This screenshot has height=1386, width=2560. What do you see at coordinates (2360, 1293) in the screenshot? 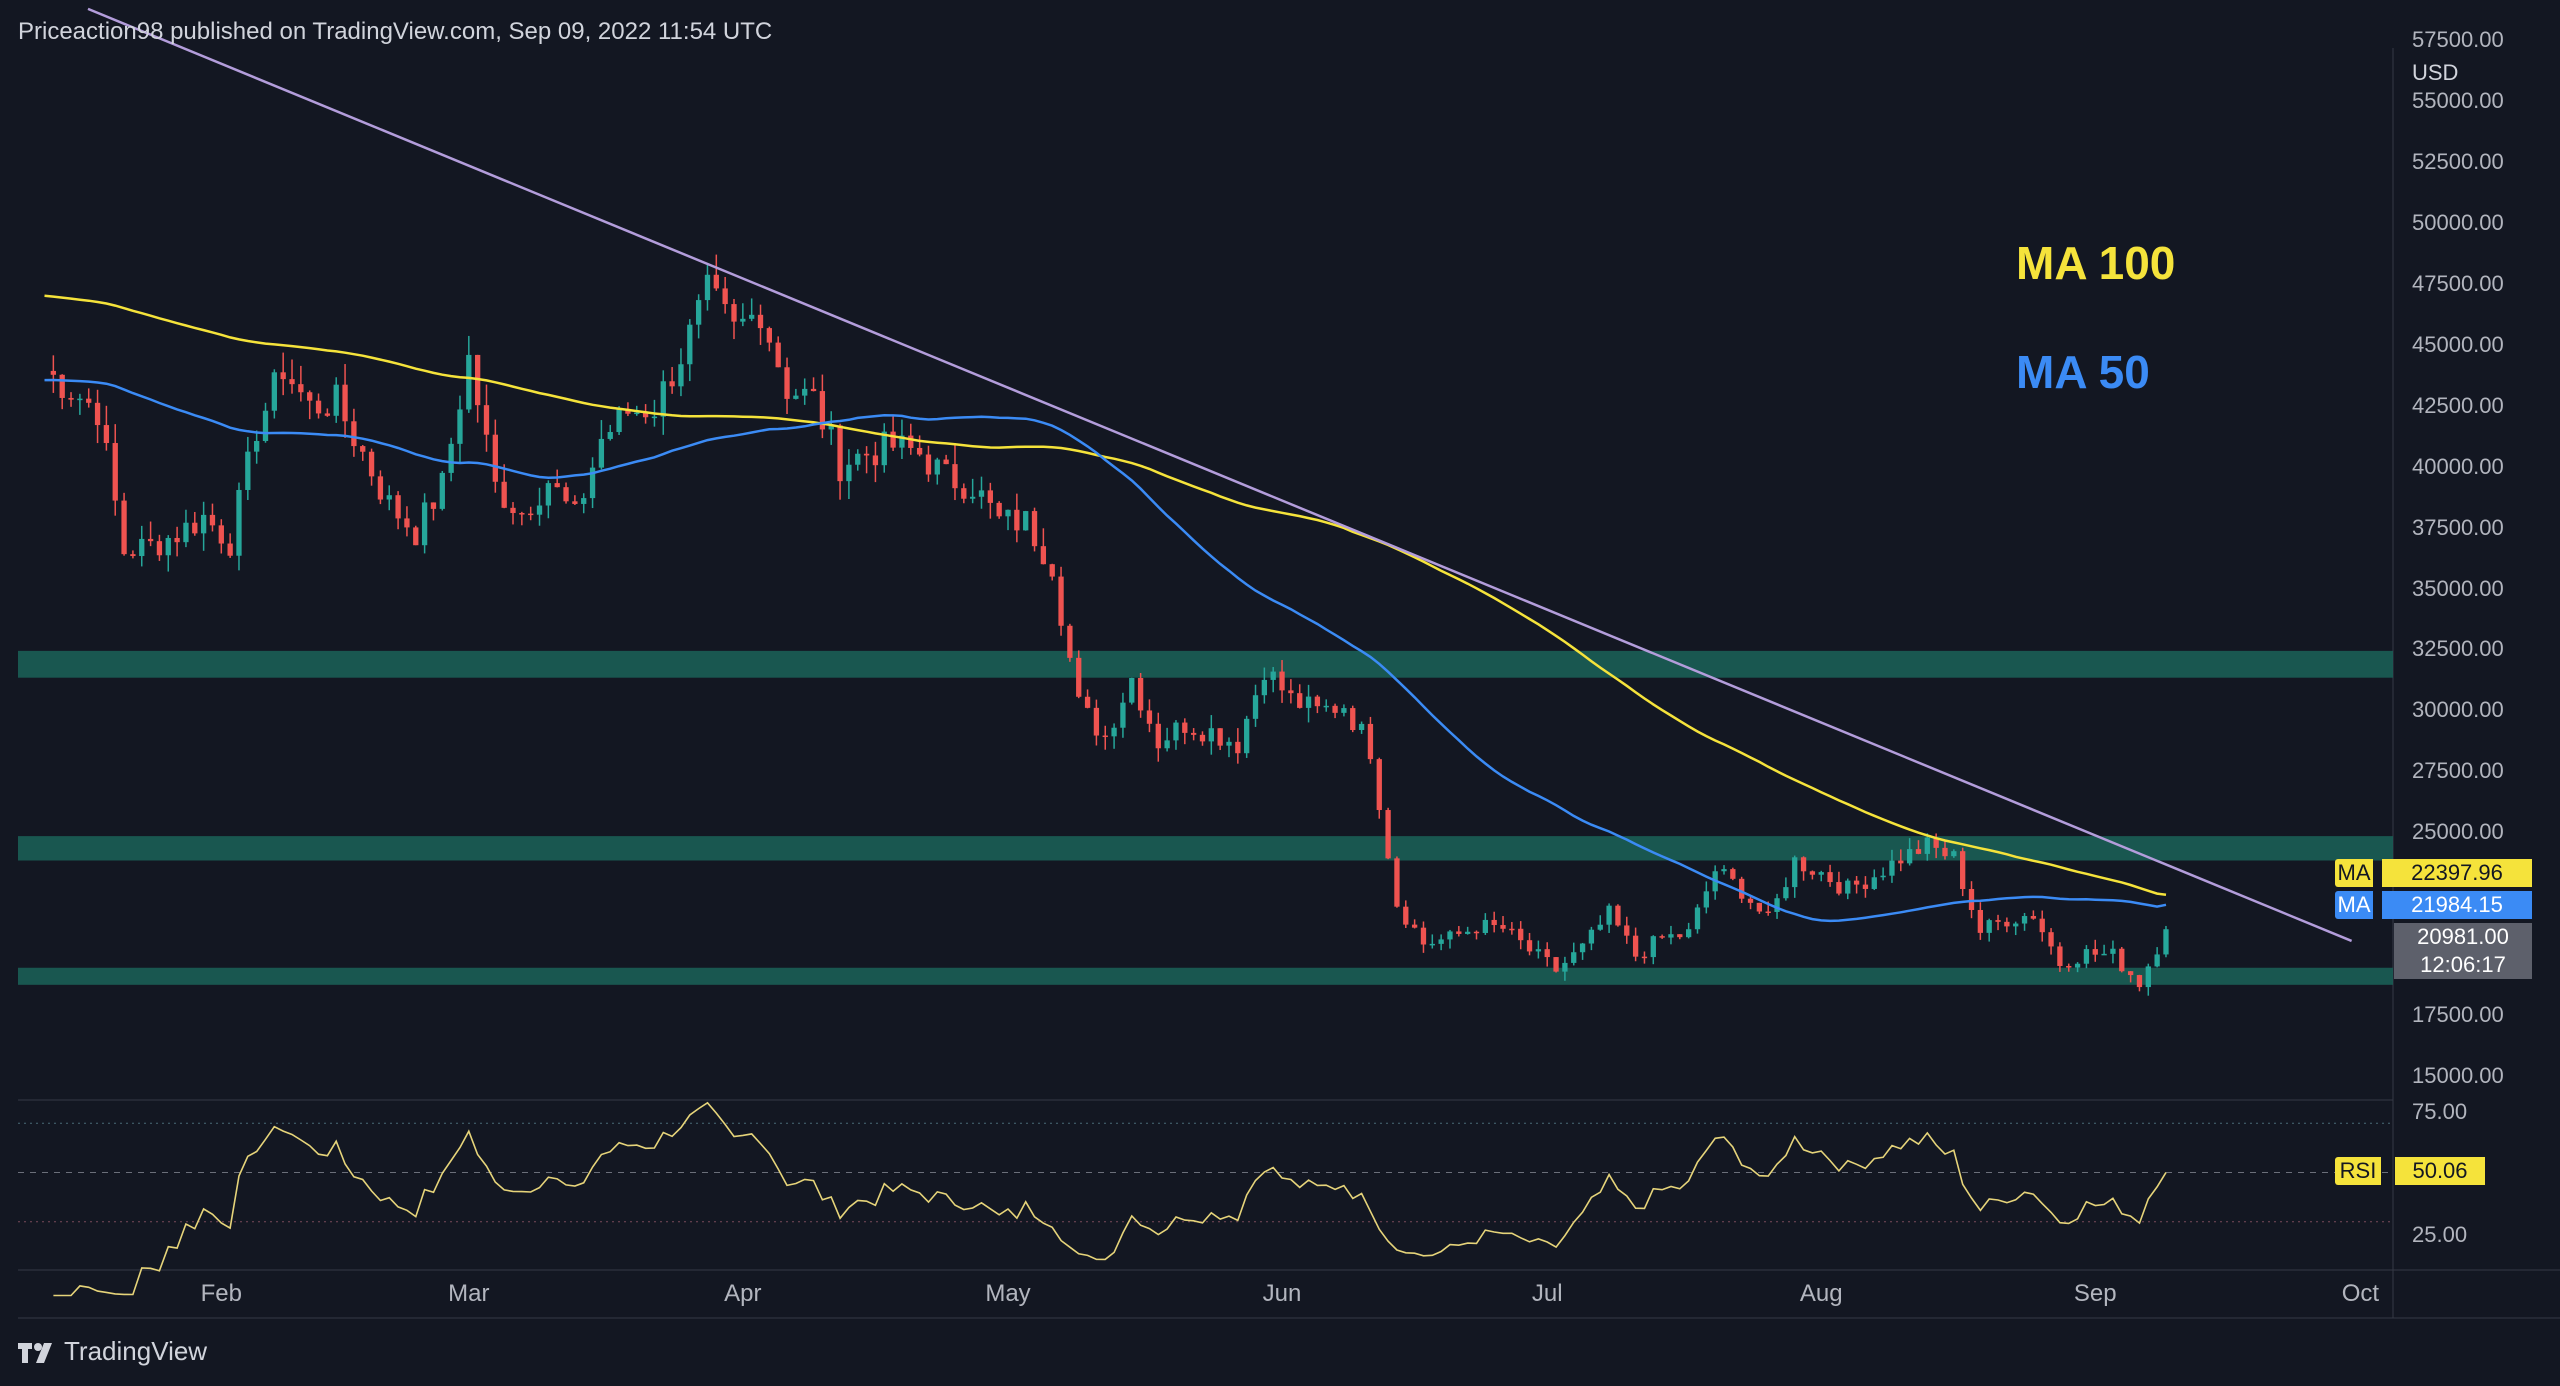
I see `time-tick: Oct` at bounding box center [2360, 1293].